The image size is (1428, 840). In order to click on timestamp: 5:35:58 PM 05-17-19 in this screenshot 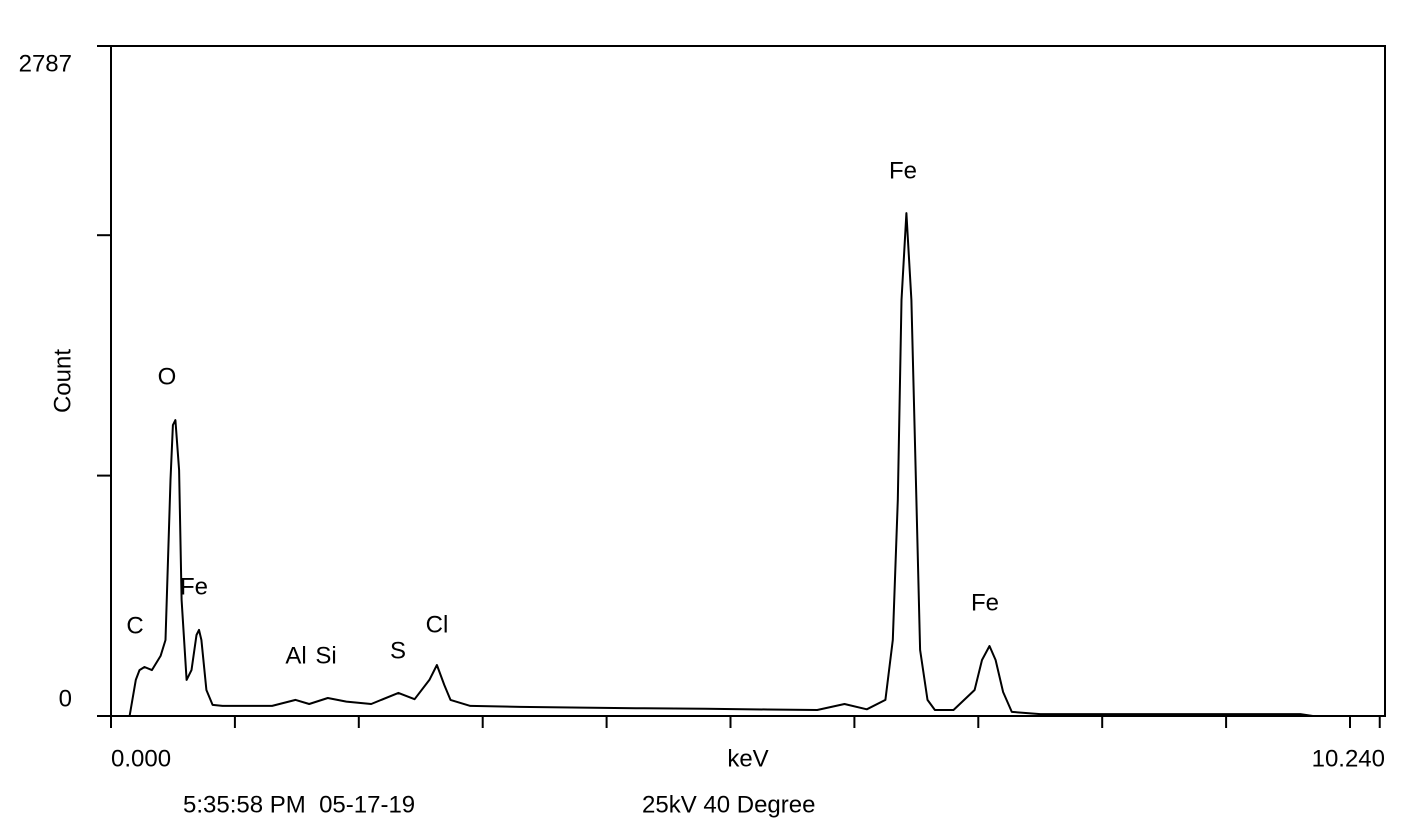, I will do `click(299, 804)`.